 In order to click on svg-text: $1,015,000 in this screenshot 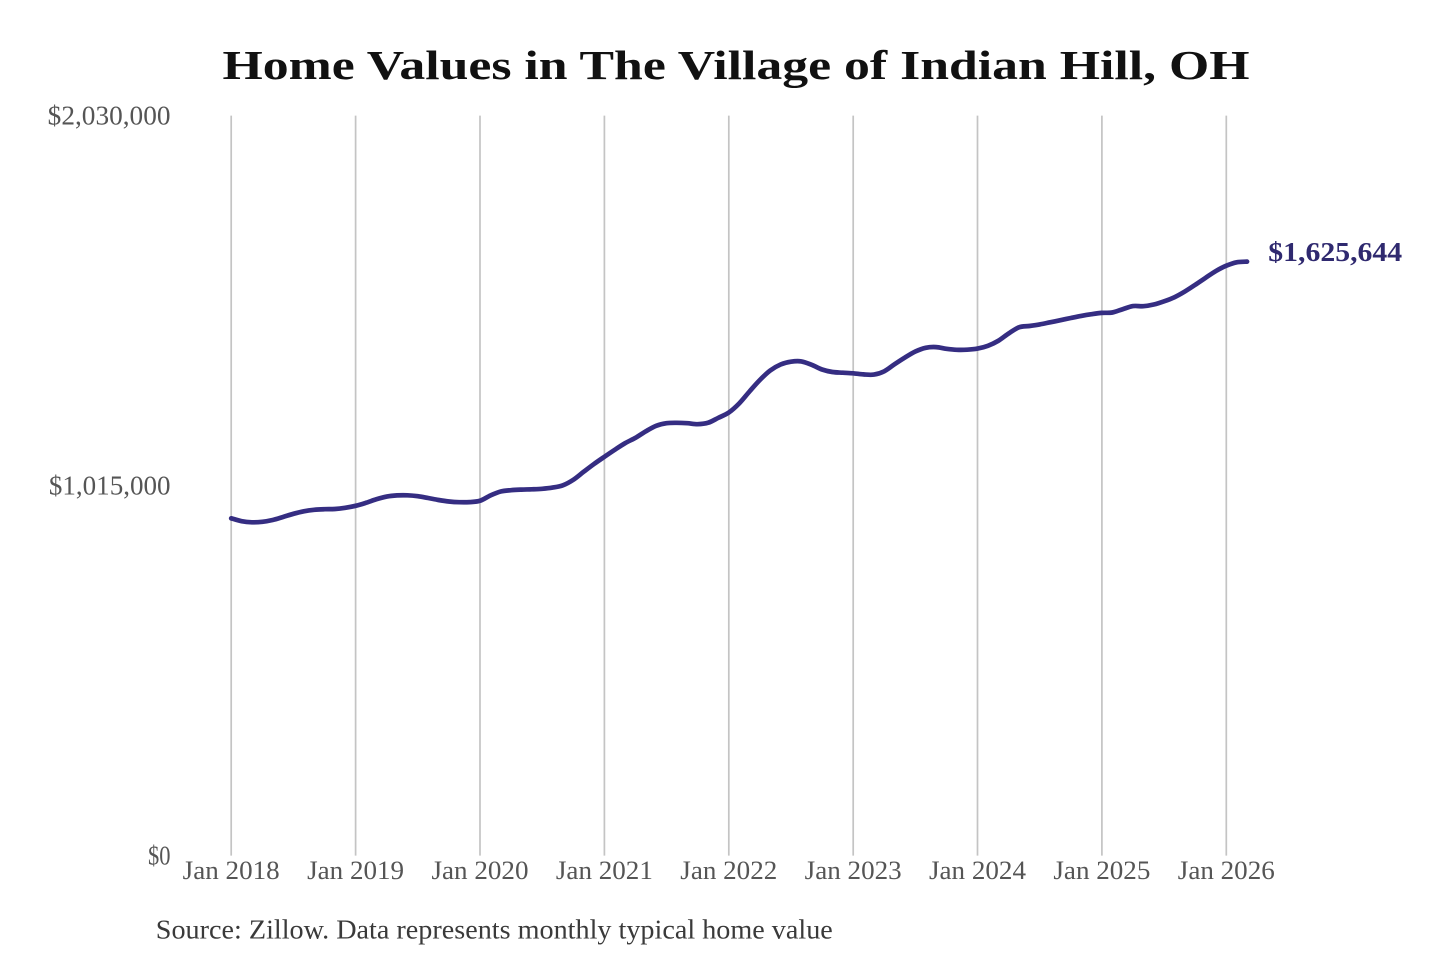, I will do `click(110, 485)`.